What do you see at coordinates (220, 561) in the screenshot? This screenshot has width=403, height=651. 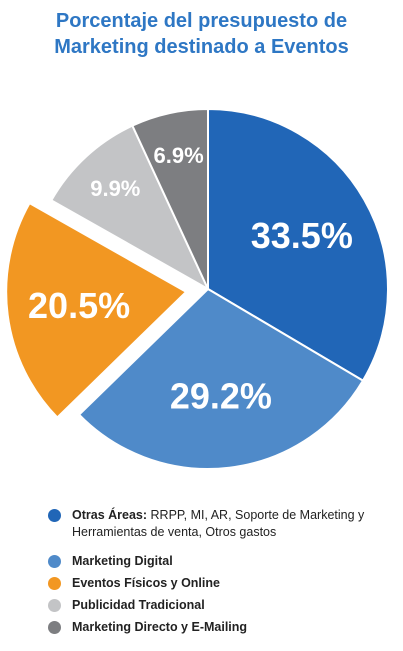 I see `legend-item-1: Marketing Digital` at bounding box center [220, 561].